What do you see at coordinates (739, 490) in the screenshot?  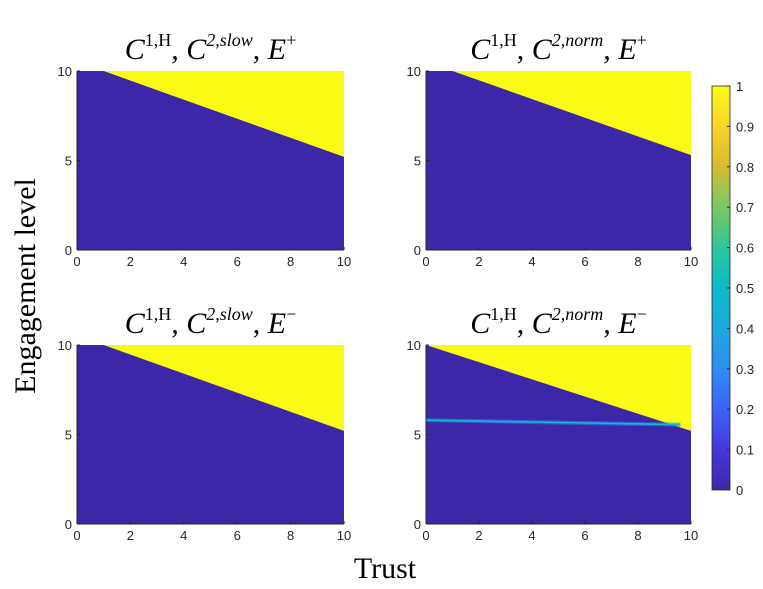 I see `colorbar-tick-label: 0` at bounding box center [739, 490].